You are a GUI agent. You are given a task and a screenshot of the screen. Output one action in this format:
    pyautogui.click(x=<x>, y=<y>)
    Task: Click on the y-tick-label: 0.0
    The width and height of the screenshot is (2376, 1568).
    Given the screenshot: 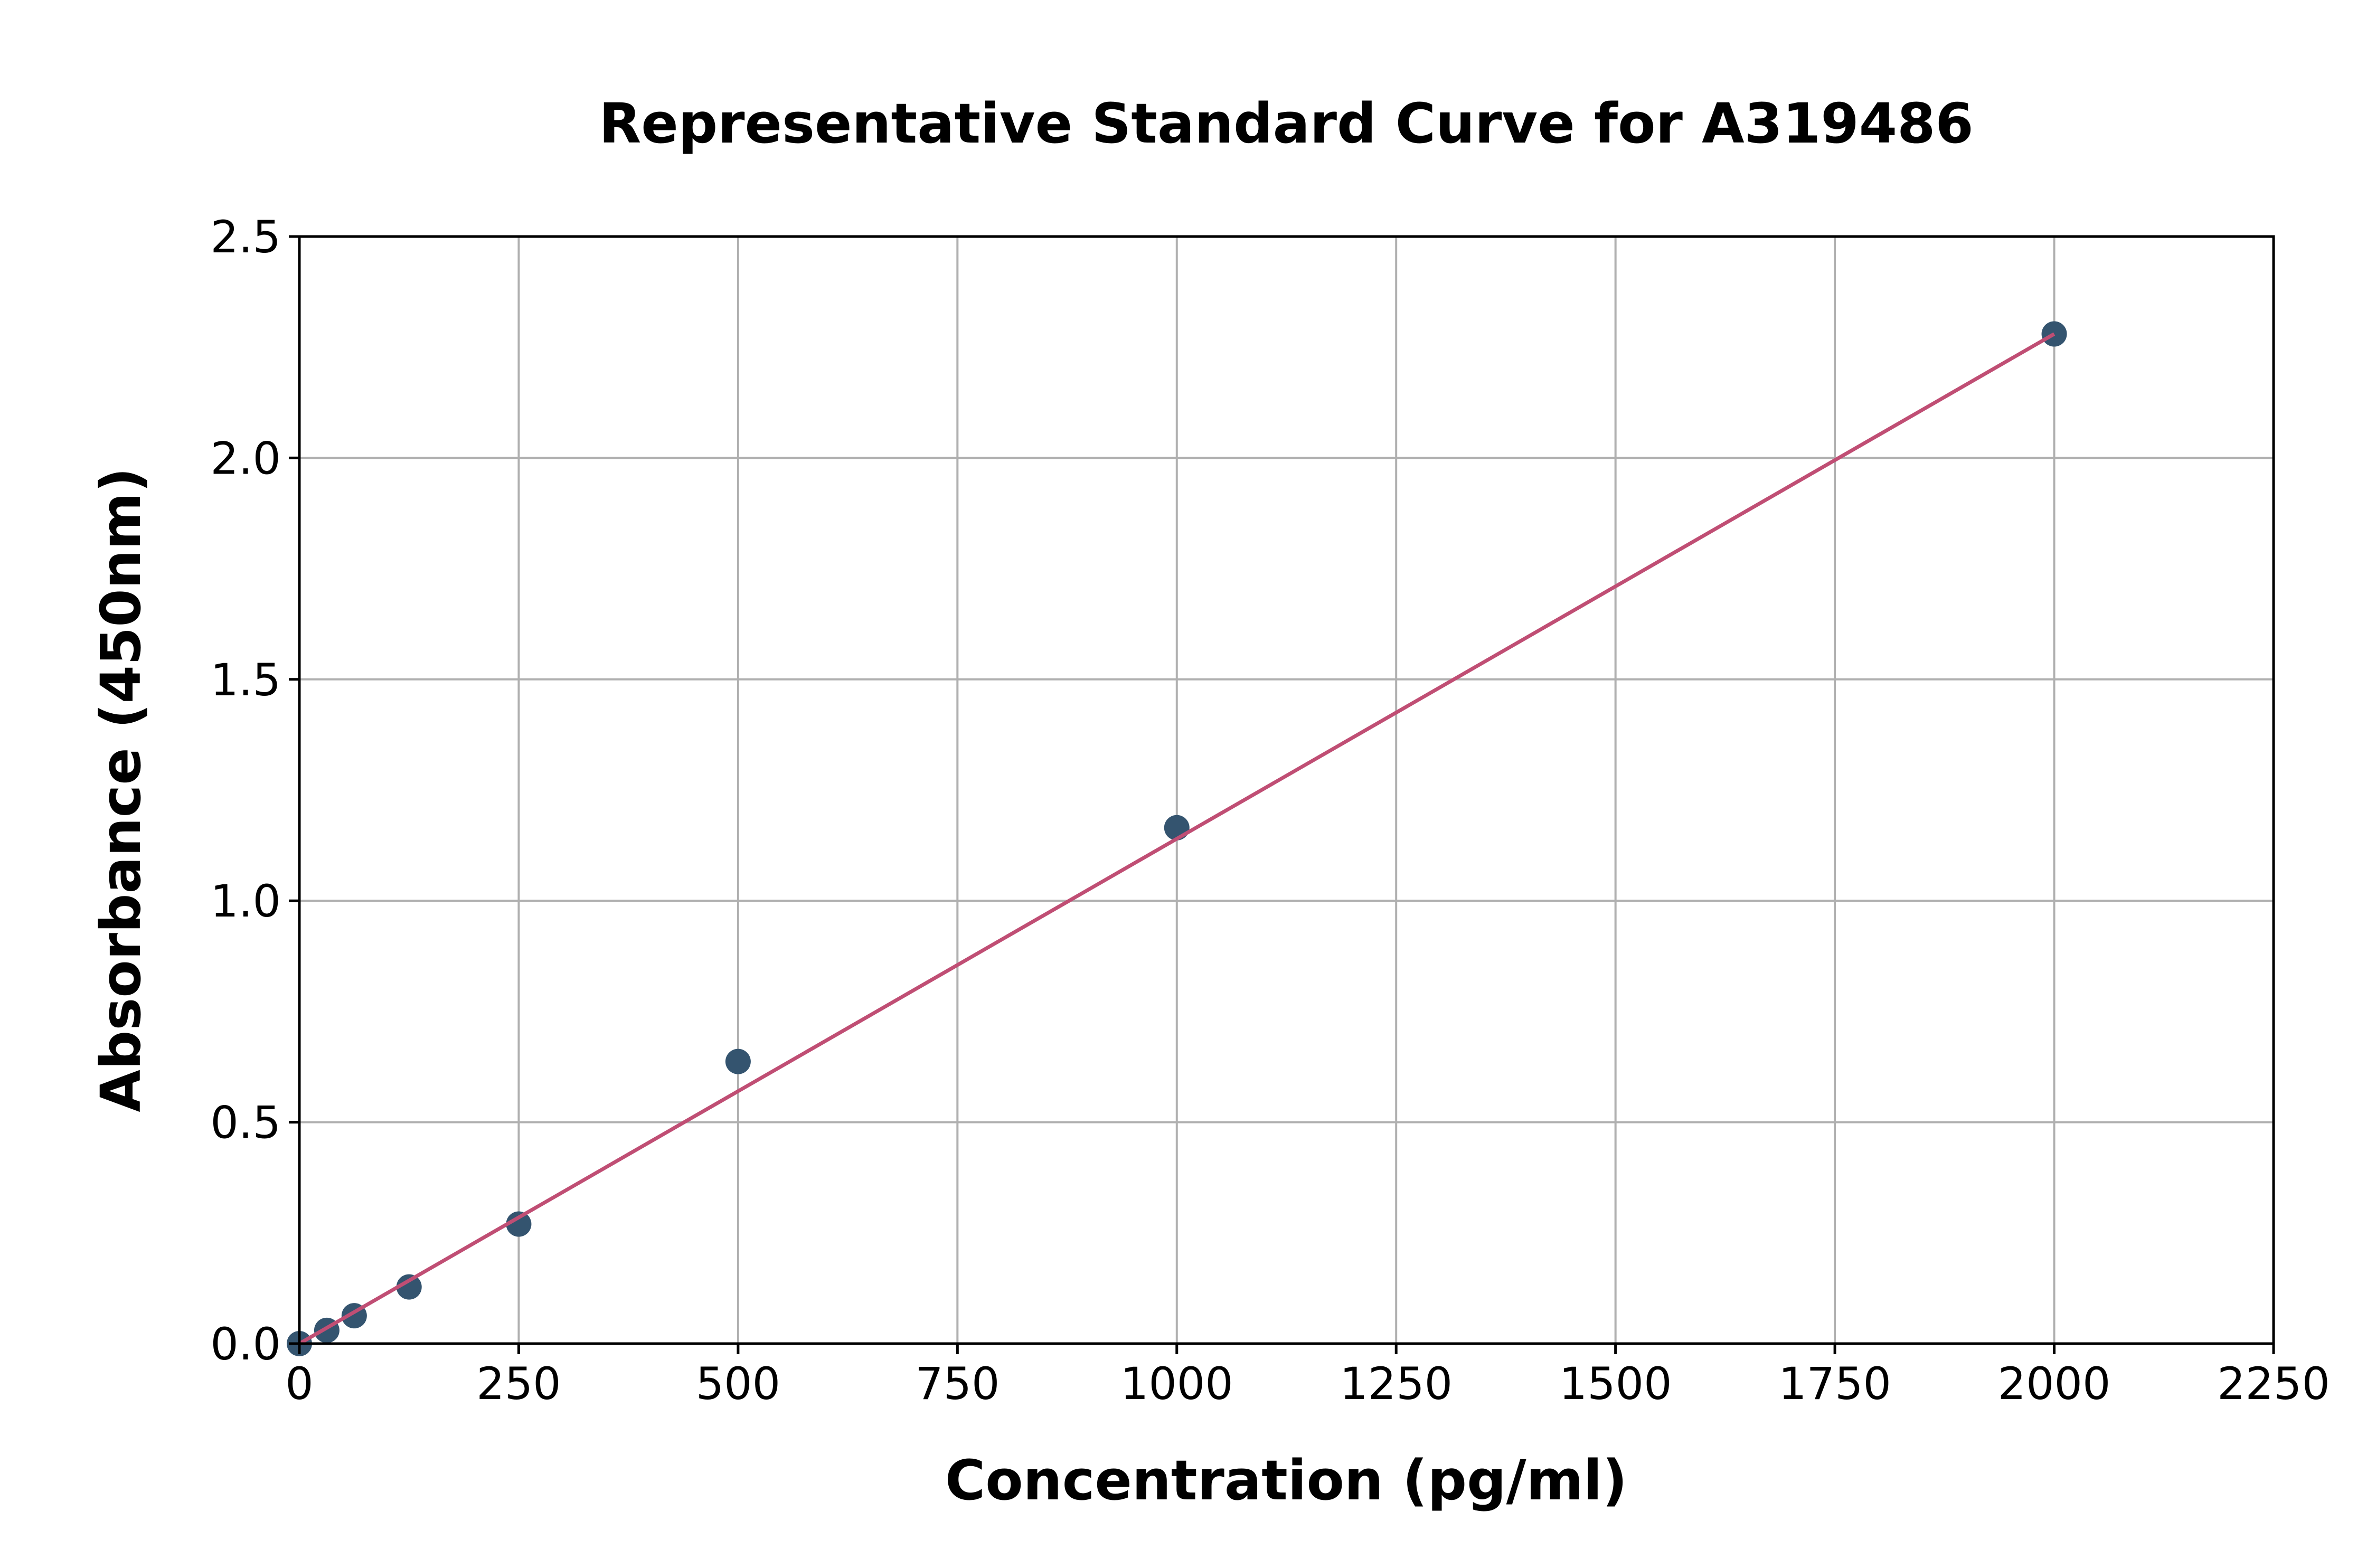 What is the action you would take?
    pyautogui.click(x=246, y=1344)
    